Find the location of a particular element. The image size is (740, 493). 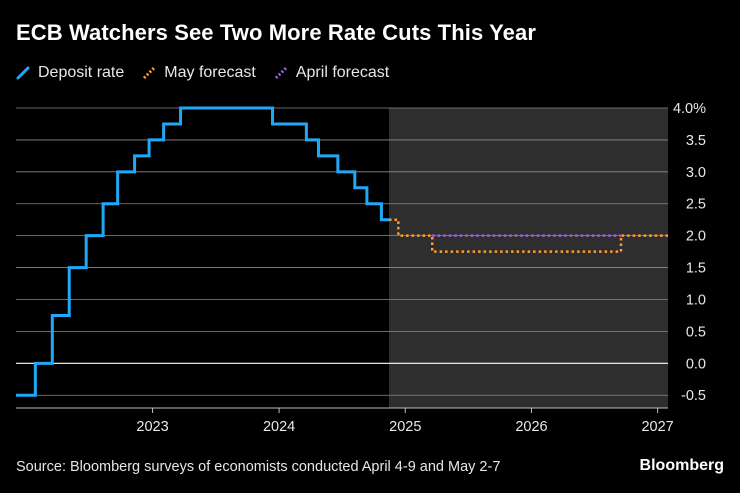

series-may-forecast is located at coordinates (528, 235).